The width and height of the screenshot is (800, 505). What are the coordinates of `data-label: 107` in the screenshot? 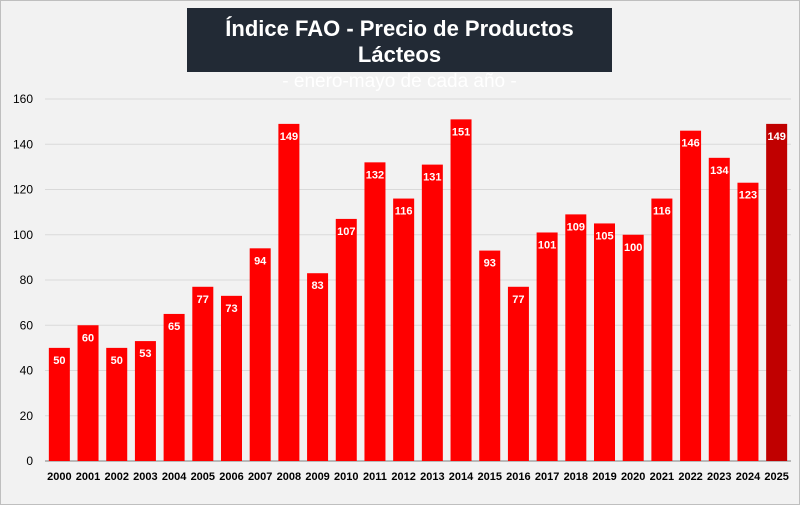 It's located at (346, 232).